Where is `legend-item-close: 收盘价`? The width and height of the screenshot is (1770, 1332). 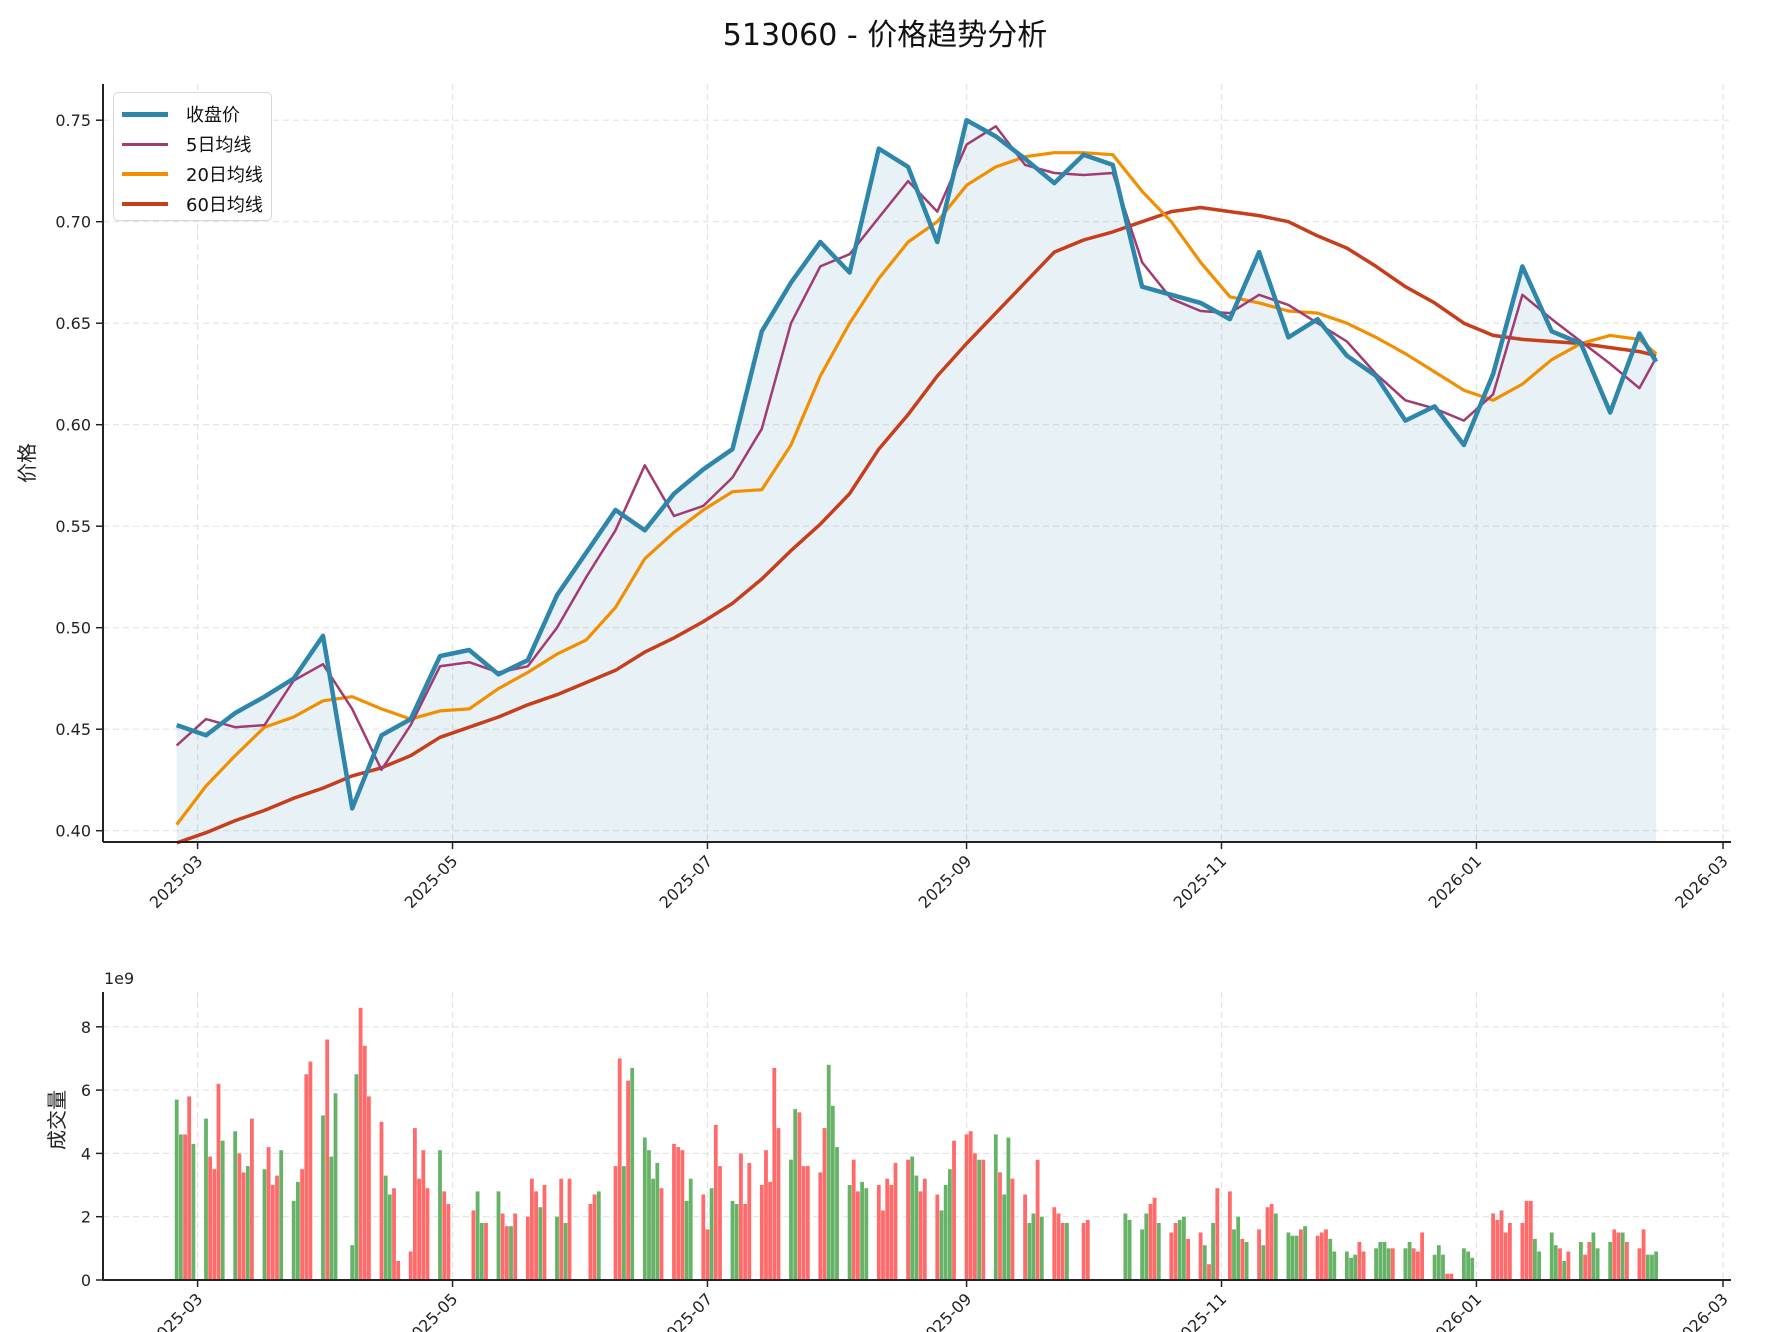
legend-item-close: 收盘价 is located at coordinates (192, 114).